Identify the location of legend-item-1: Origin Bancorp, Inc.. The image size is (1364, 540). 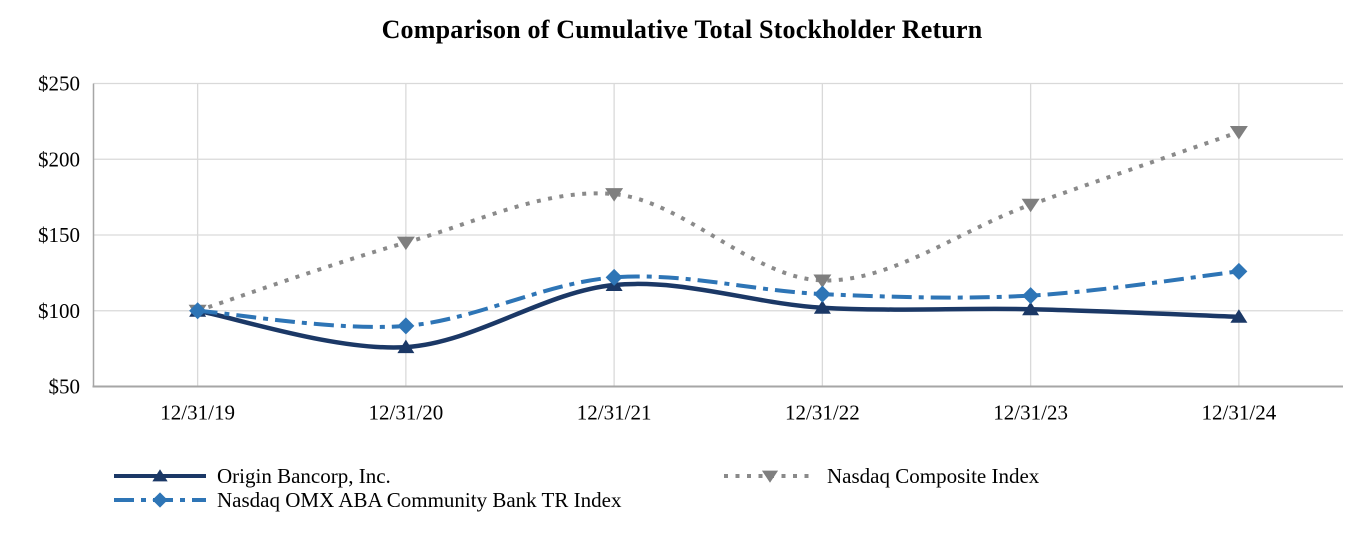
(366, 476).